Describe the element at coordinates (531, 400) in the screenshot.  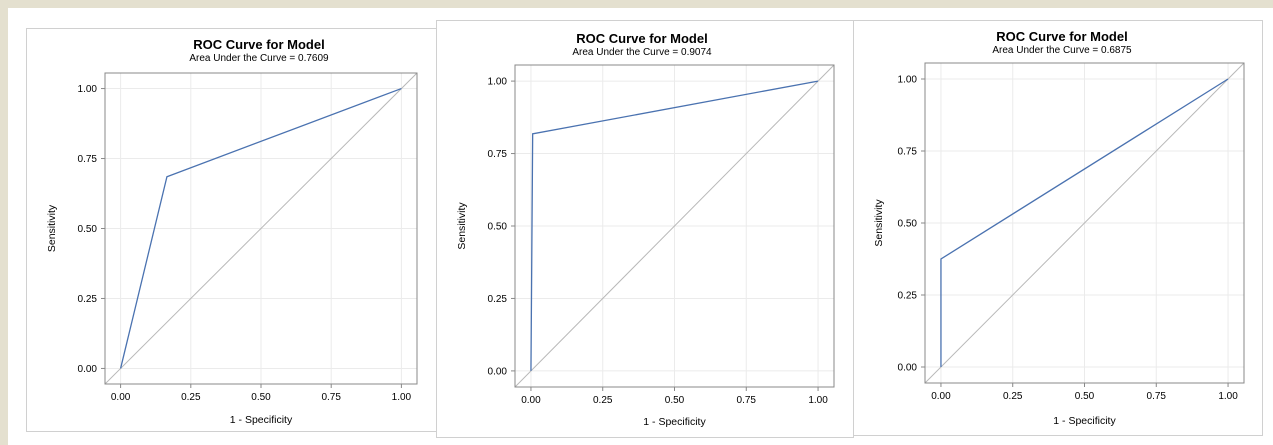
I see `chart-2-xtick-label-0: 0.00` at that location.